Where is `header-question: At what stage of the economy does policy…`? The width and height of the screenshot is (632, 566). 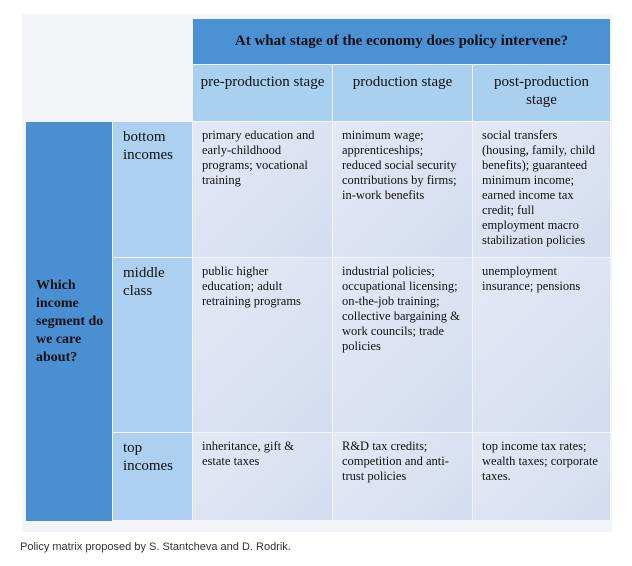
header-question: At what stage of the economy does policy… is located at coordinates (401, 41).